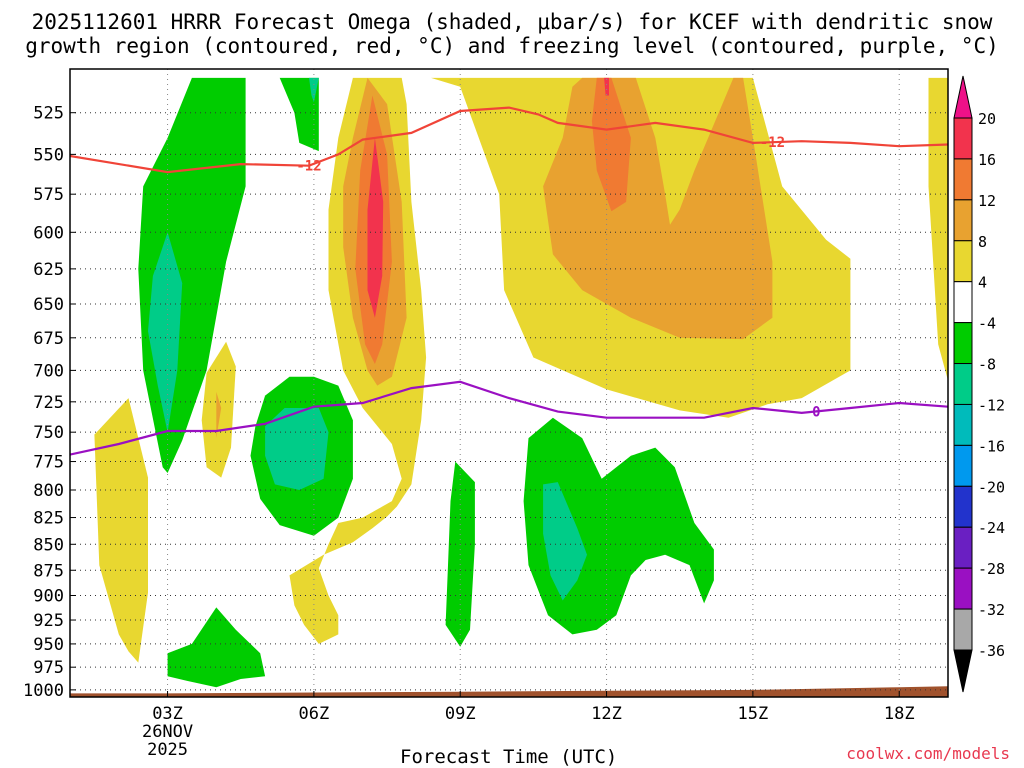 This screenshot has width=1024, height=768. Describe the element at coordinates (167, 714) in the screenshot. I see `x-tick-label: 03Z` at that location.